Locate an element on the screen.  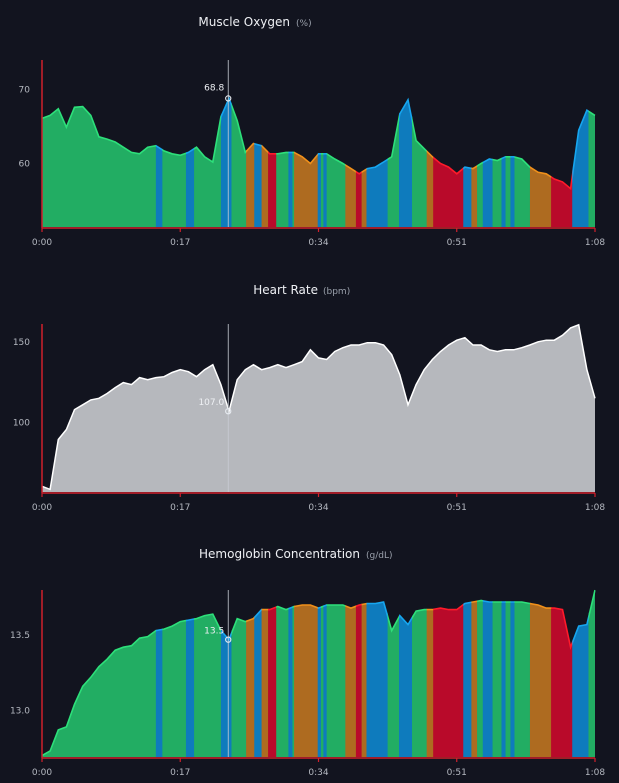
y-tick-label: 60 is located at coordinates (25, 164).